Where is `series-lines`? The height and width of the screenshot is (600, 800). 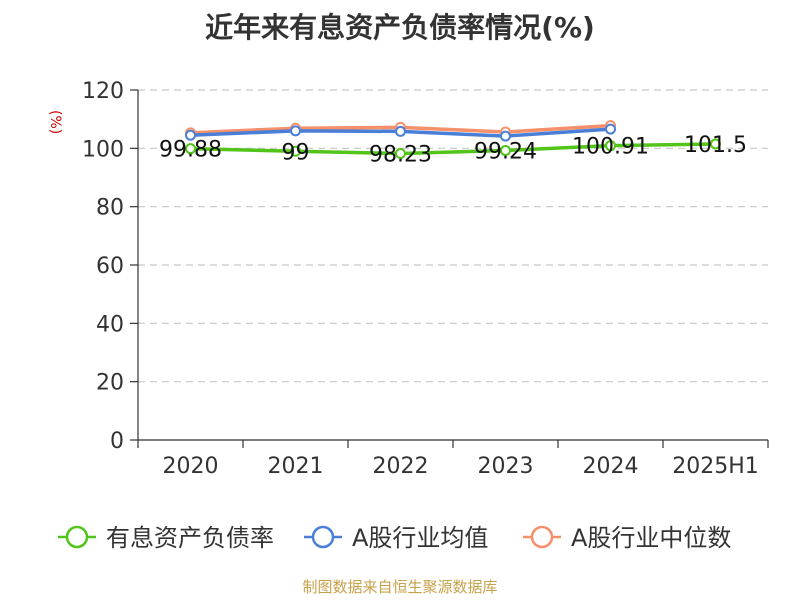
series-lines is located at coordinates (453, 139).